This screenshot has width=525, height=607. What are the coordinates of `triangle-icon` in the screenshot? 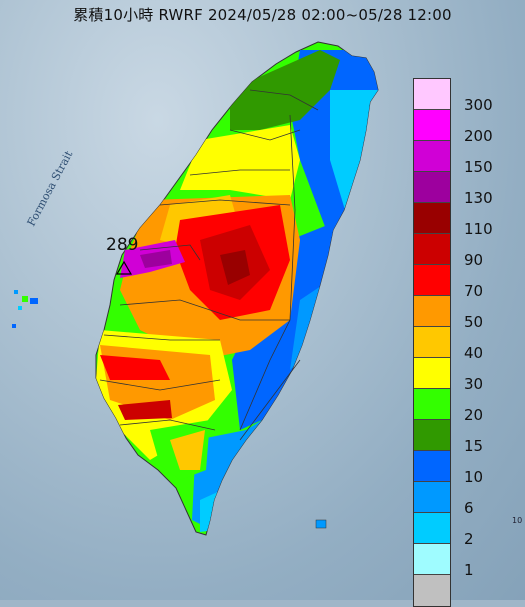 It's located at (124, 267).